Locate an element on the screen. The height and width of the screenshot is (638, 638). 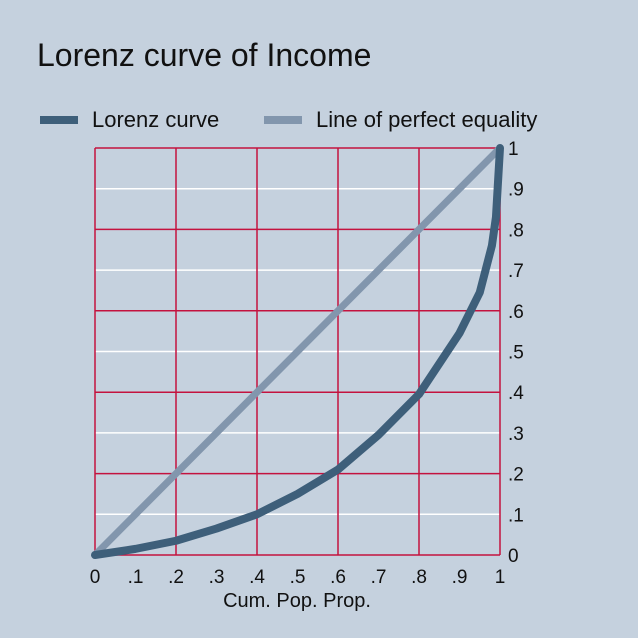
x-axis-label: Cum. Pop. Prop. is located at coordinates (297, 601).